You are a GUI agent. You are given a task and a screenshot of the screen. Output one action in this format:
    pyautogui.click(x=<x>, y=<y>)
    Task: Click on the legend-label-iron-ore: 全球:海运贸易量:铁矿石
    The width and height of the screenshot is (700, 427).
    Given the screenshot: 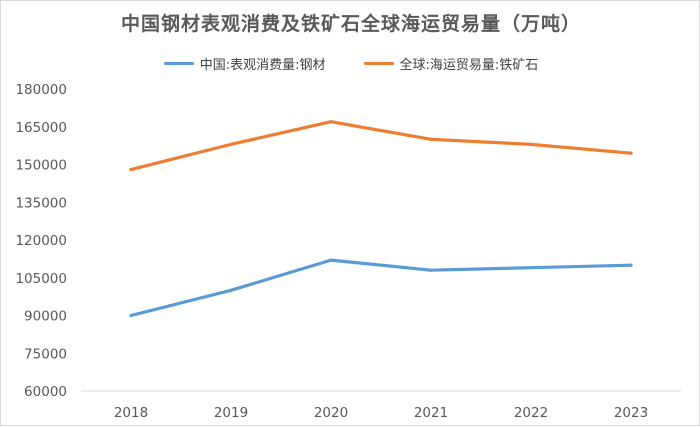 What is the action you would take?
    pyautogui.click(x=469, y=65)
    